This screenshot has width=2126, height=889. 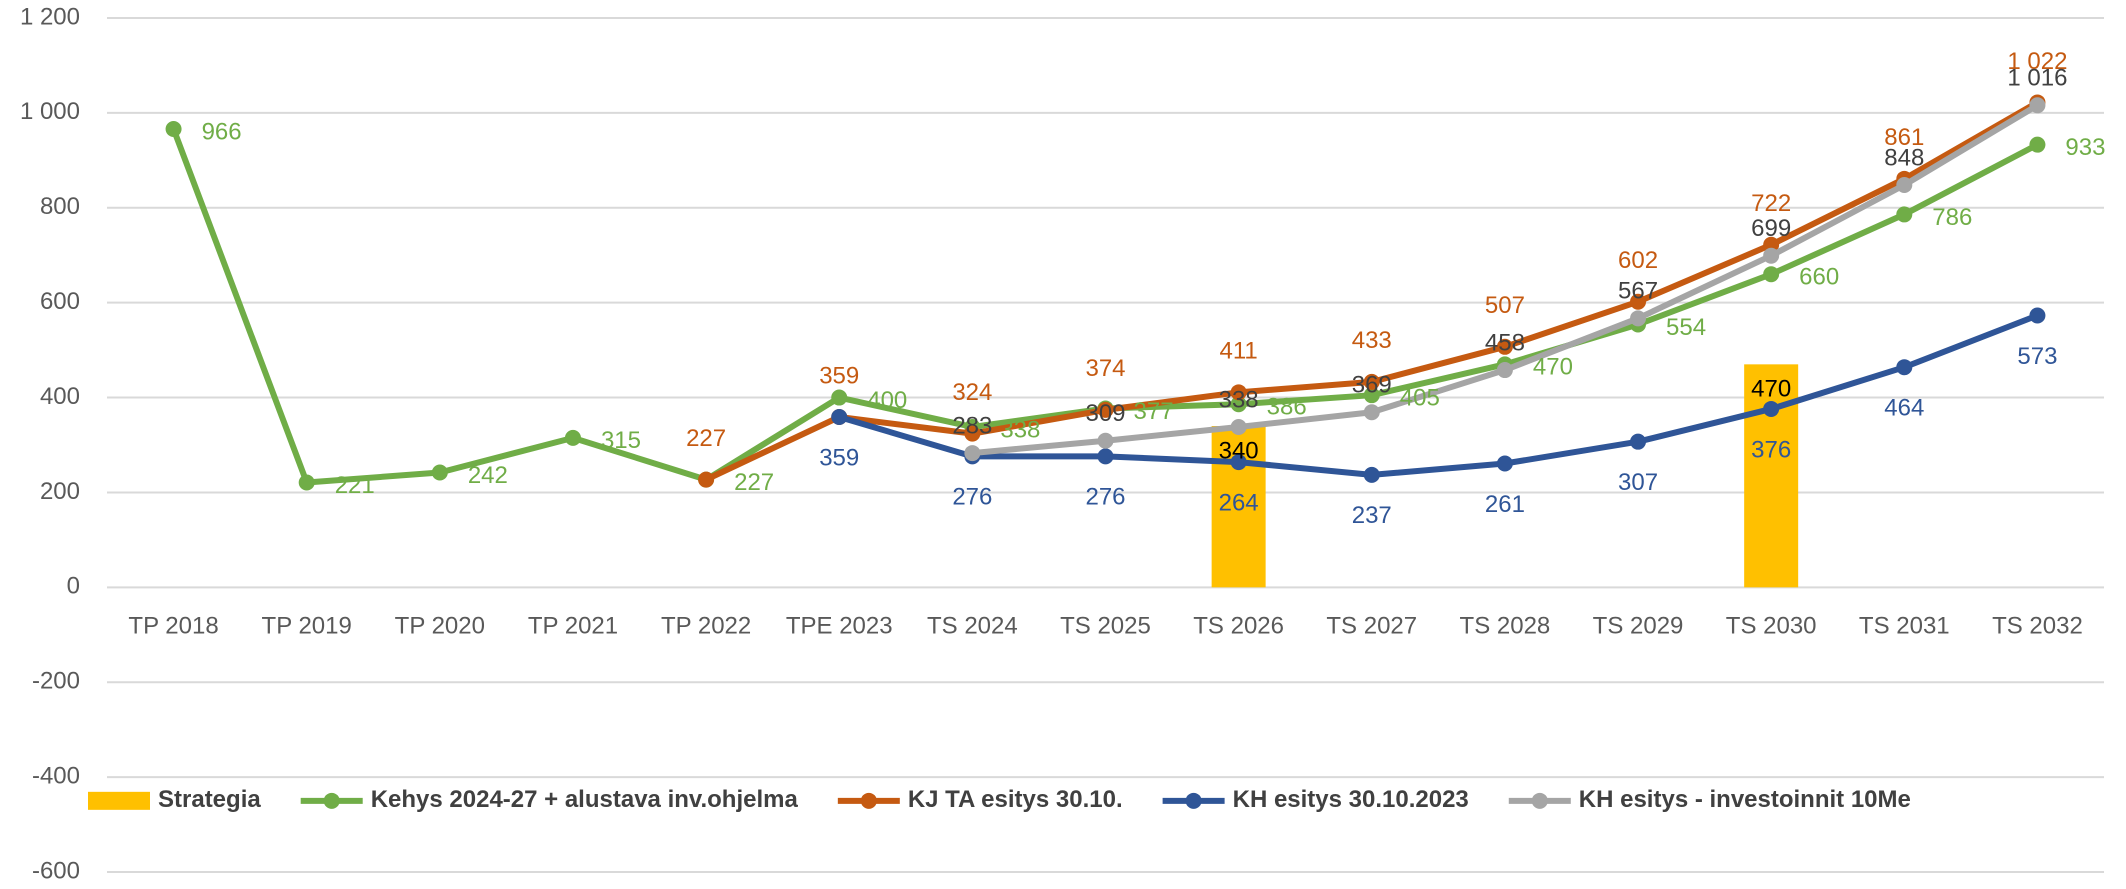 What do you see at coordinates (2037, 626) in the screenshot?
I see `x-tick-label: TS 2032` at bounding box center [2037, 626].